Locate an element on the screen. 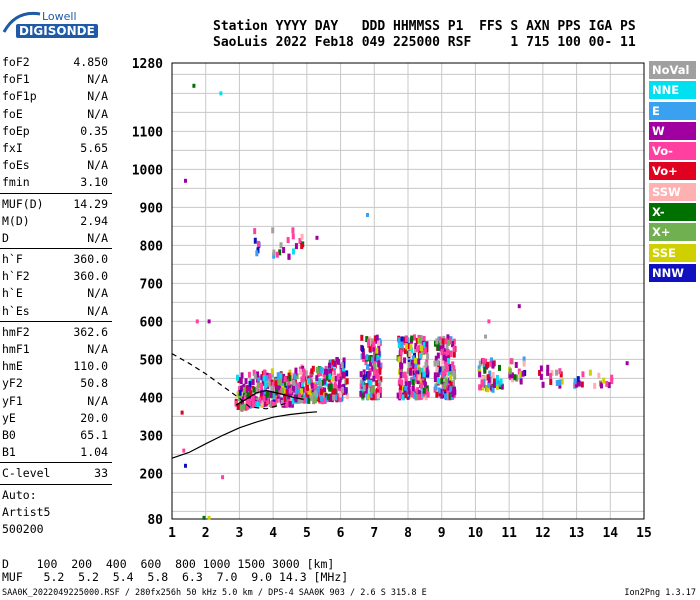  param-row: yF2 50.8 is located at coordinates (56, 383).